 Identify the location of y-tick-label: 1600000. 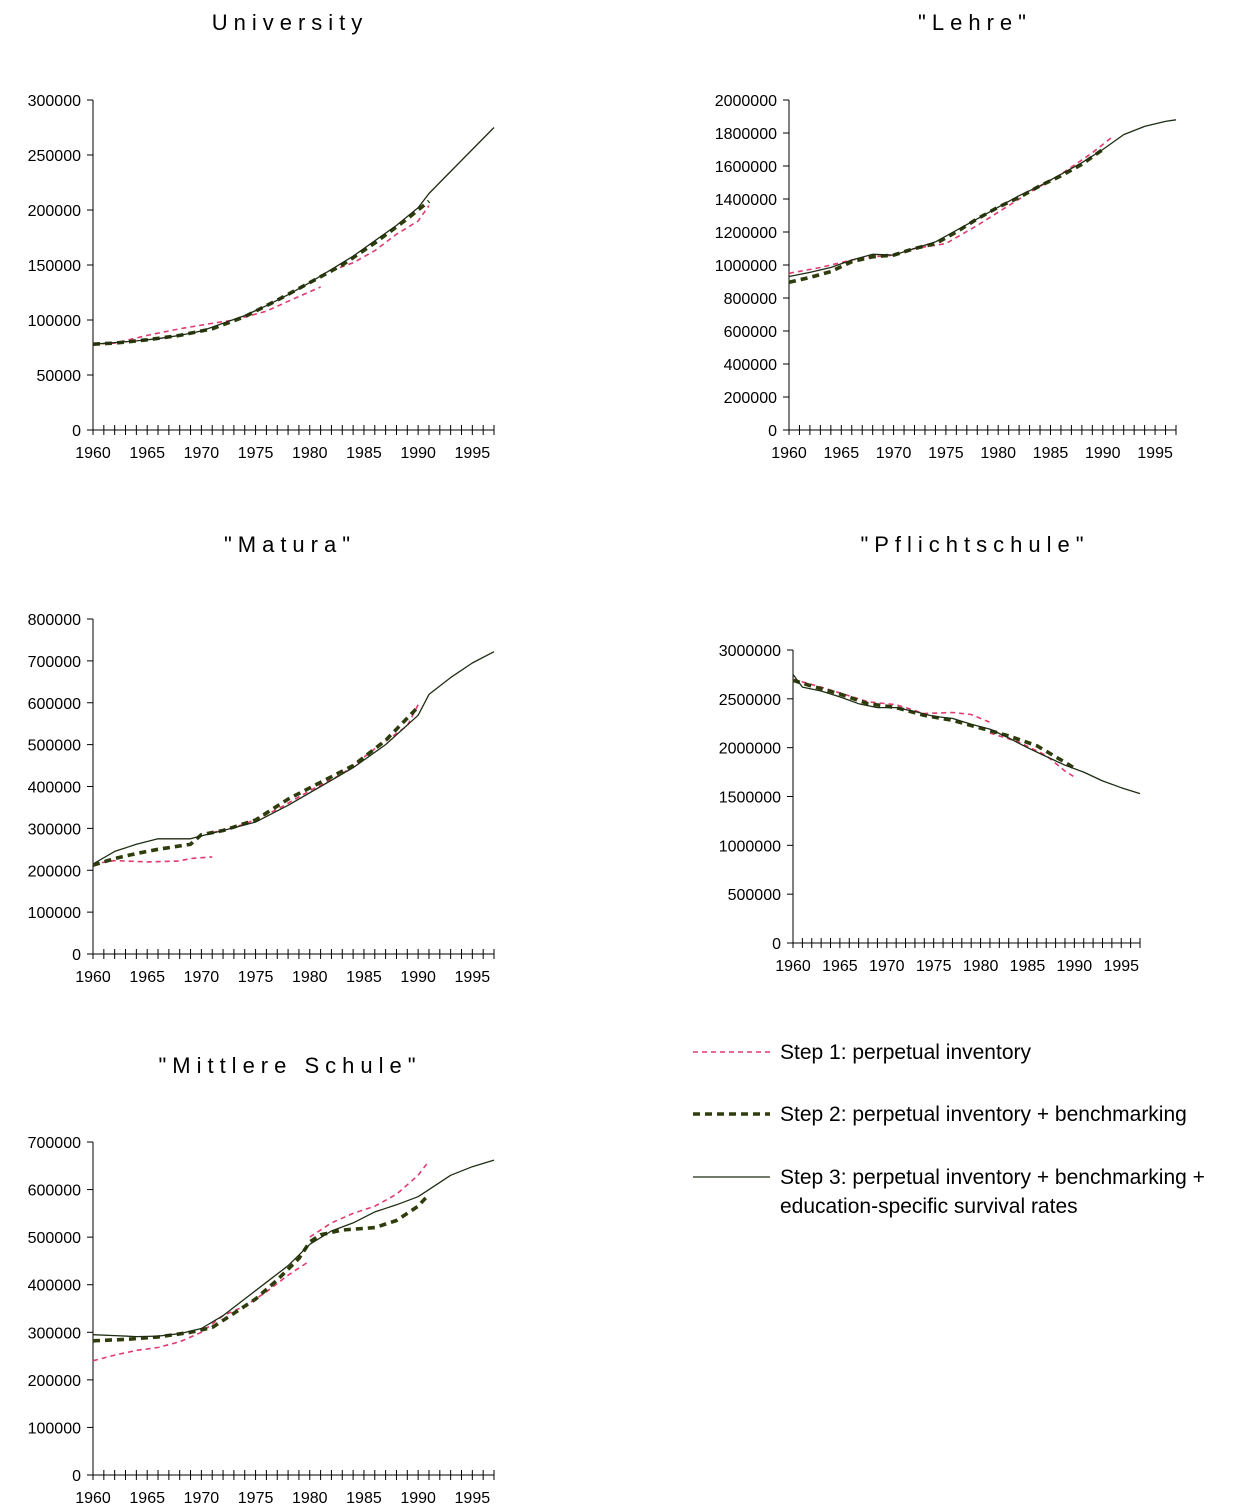
(746, 167).